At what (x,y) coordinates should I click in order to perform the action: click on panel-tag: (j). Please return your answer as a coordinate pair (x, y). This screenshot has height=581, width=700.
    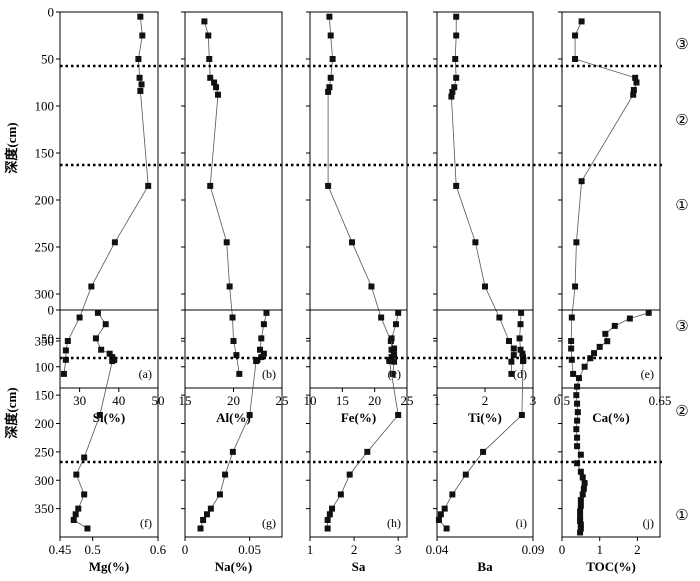
    Looking at the image, I should click on (648, 523).